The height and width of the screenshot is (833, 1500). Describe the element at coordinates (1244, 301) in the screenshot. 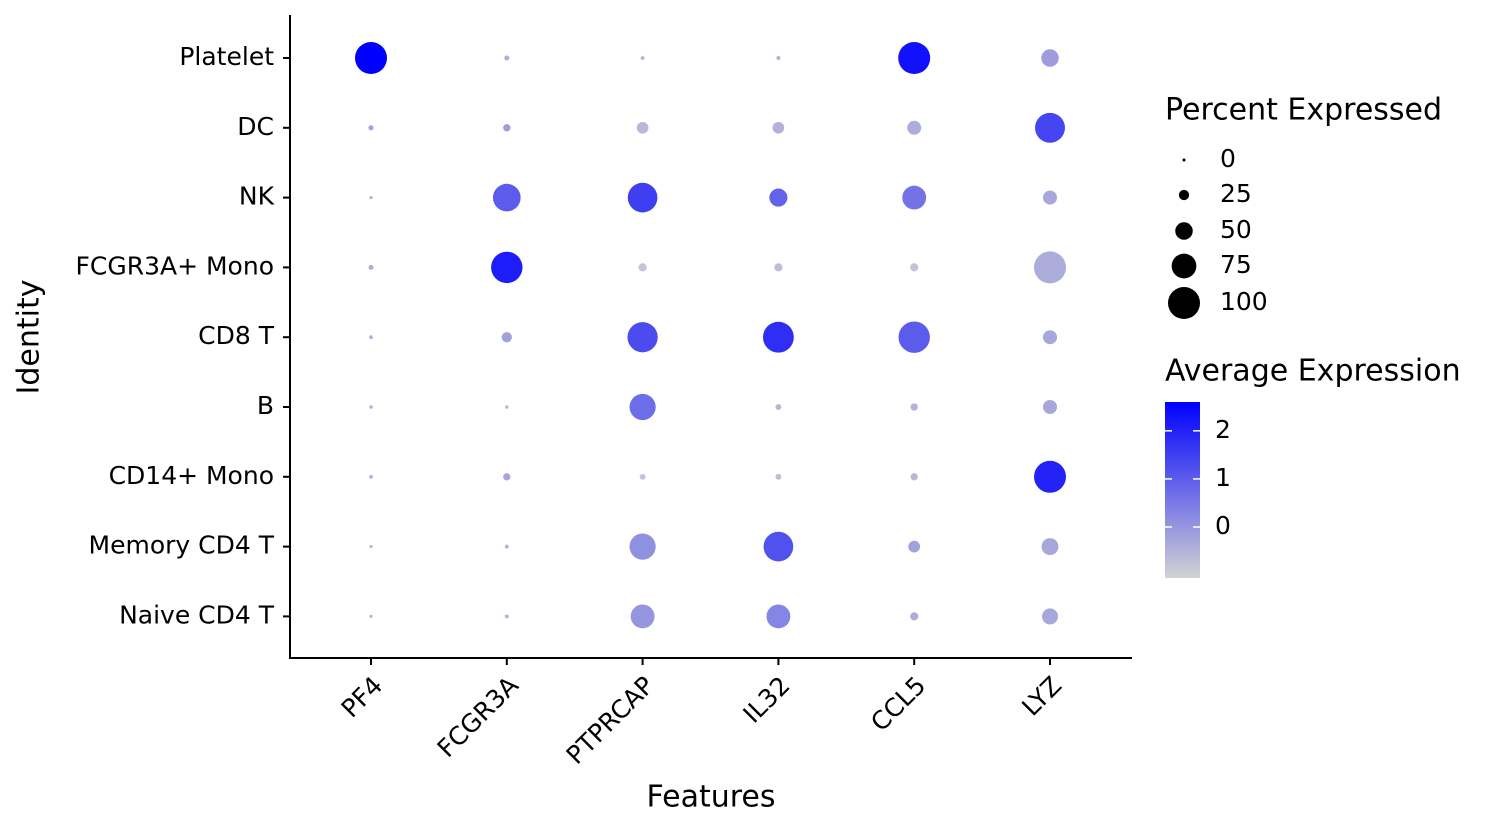

I see `size-legend-label: 100` at that location.